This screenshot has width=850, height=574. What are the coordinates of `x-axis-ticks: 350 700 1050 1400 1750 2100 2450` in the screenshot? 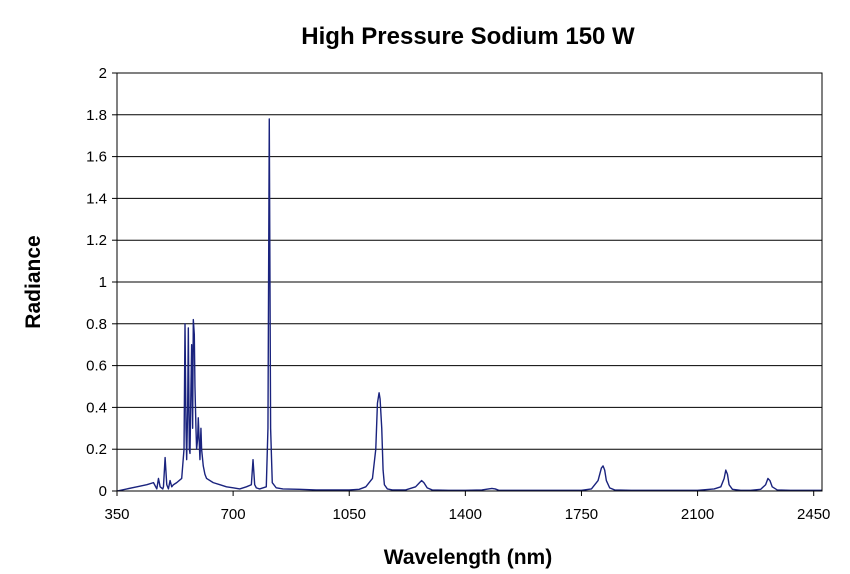 It's located at (467, 507).